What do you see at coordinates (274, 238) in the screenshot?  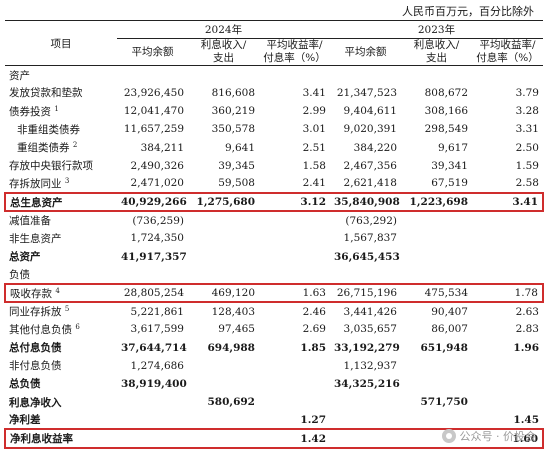 I see `table-row: 非生息资产 1,724,350 1,567,837` at bounding box center [274, 238].